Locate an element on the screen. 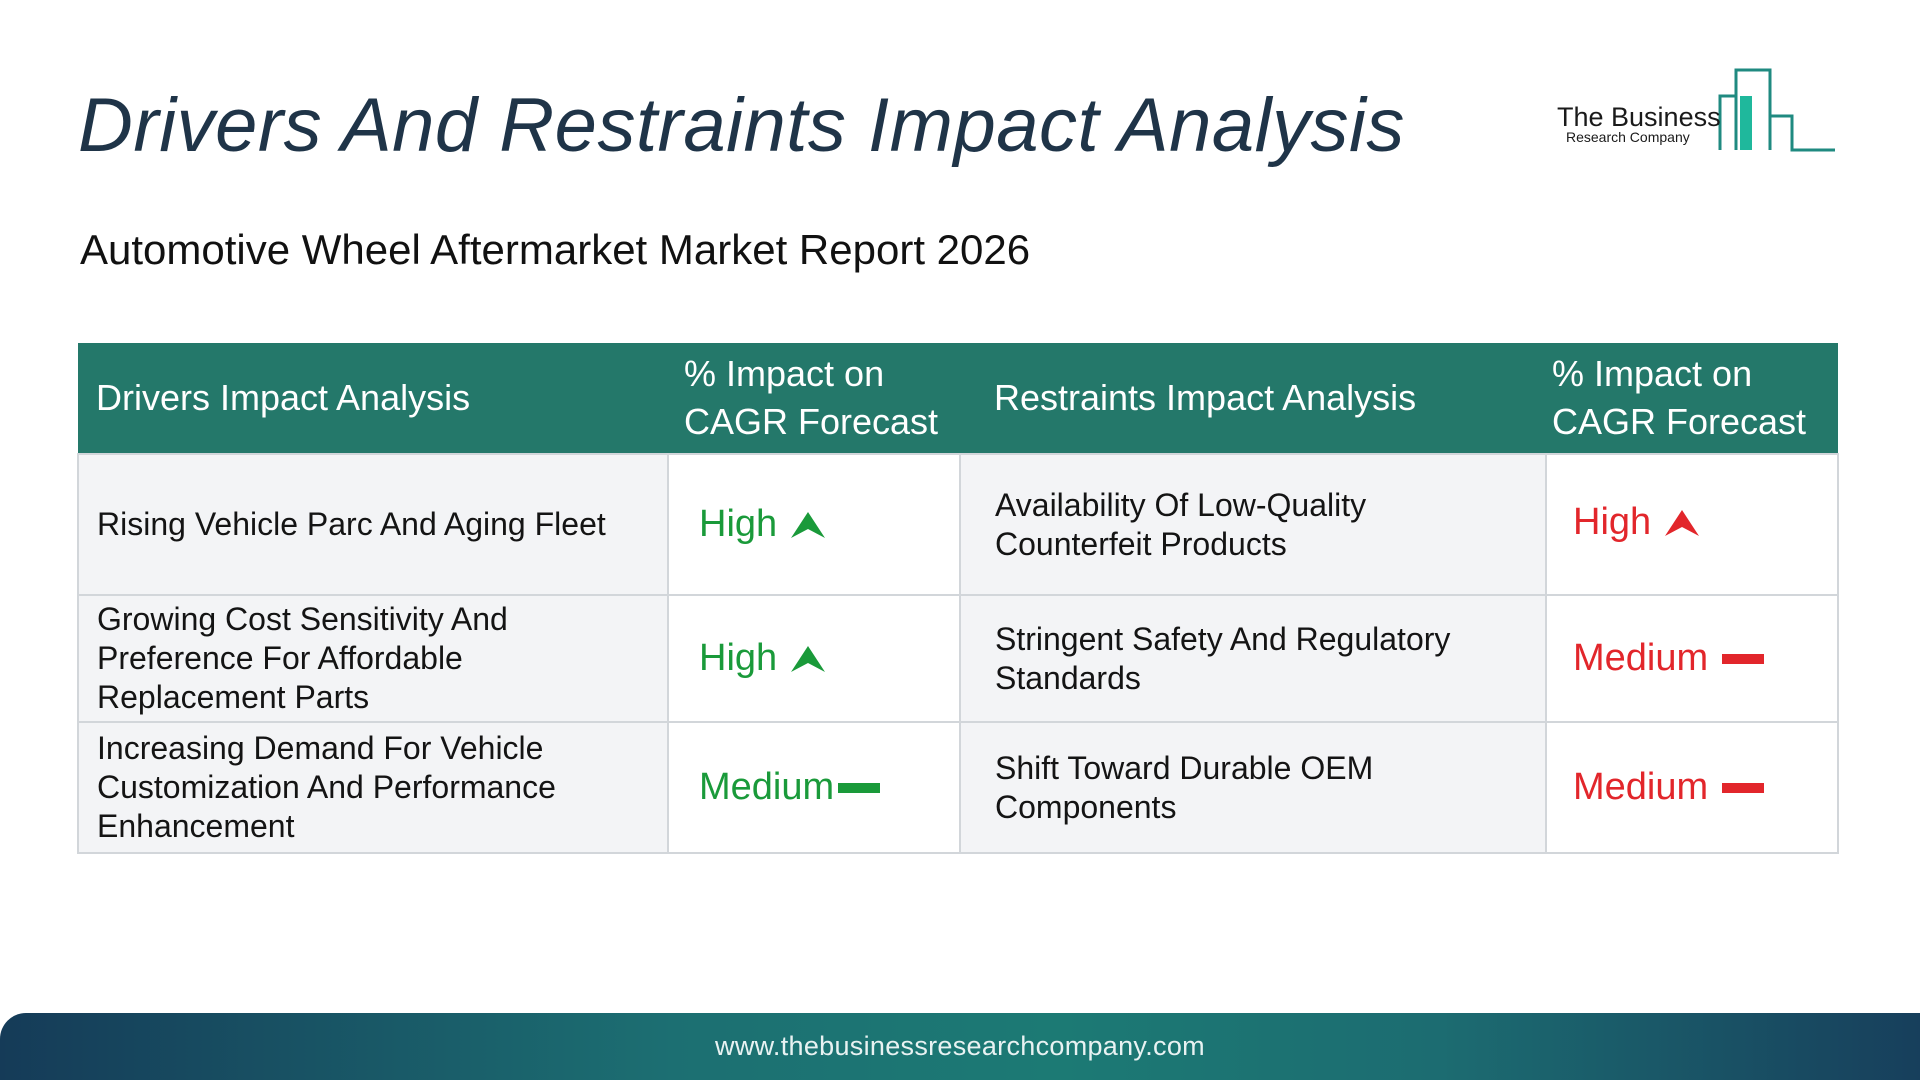  footer-bar: www.thebusinessresearchcompany.com is located at coordinates (960, 1046).